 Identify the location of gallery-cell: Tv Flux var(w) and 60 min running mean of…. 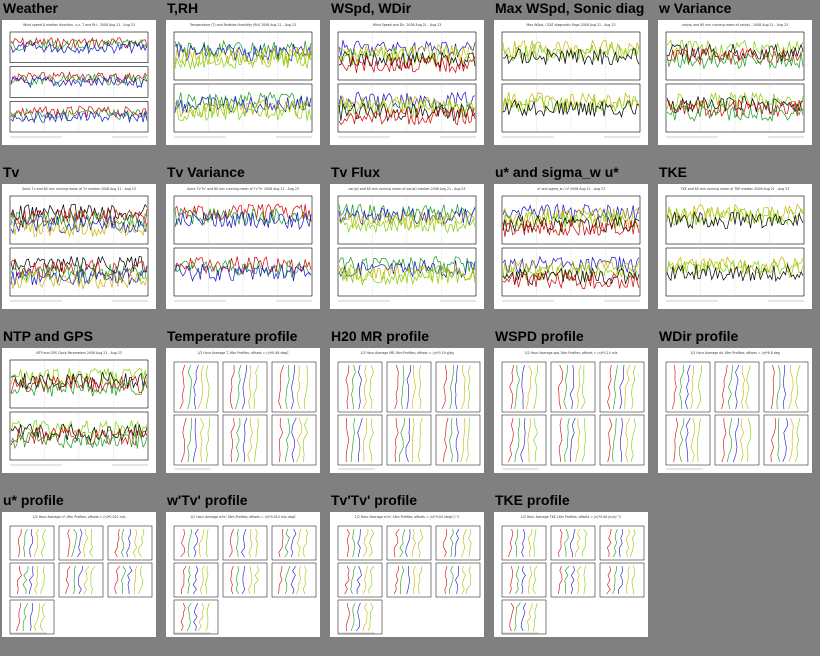
(410, 246).